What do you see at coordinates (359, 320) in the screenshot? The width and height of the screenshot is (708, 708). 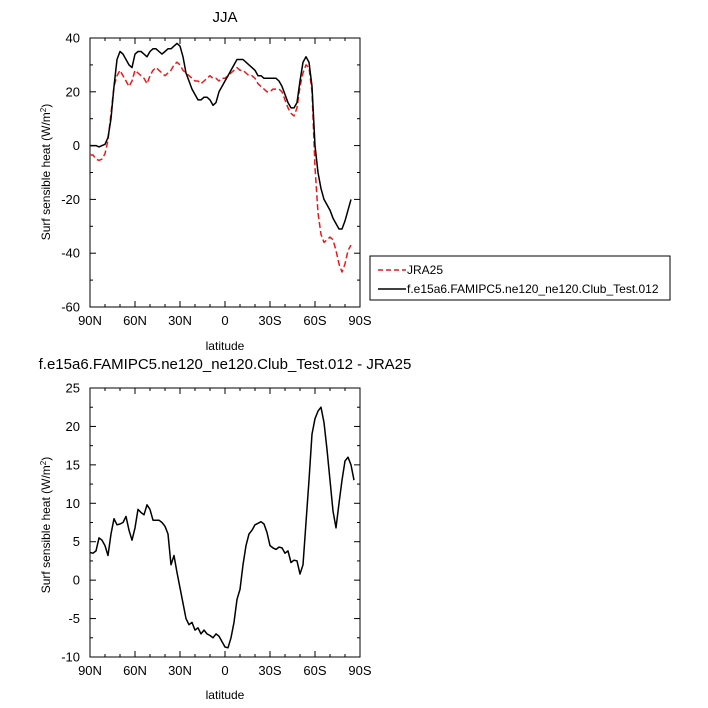 I see `top-x-tick-label: 90S` at bounding box center [359, 320].